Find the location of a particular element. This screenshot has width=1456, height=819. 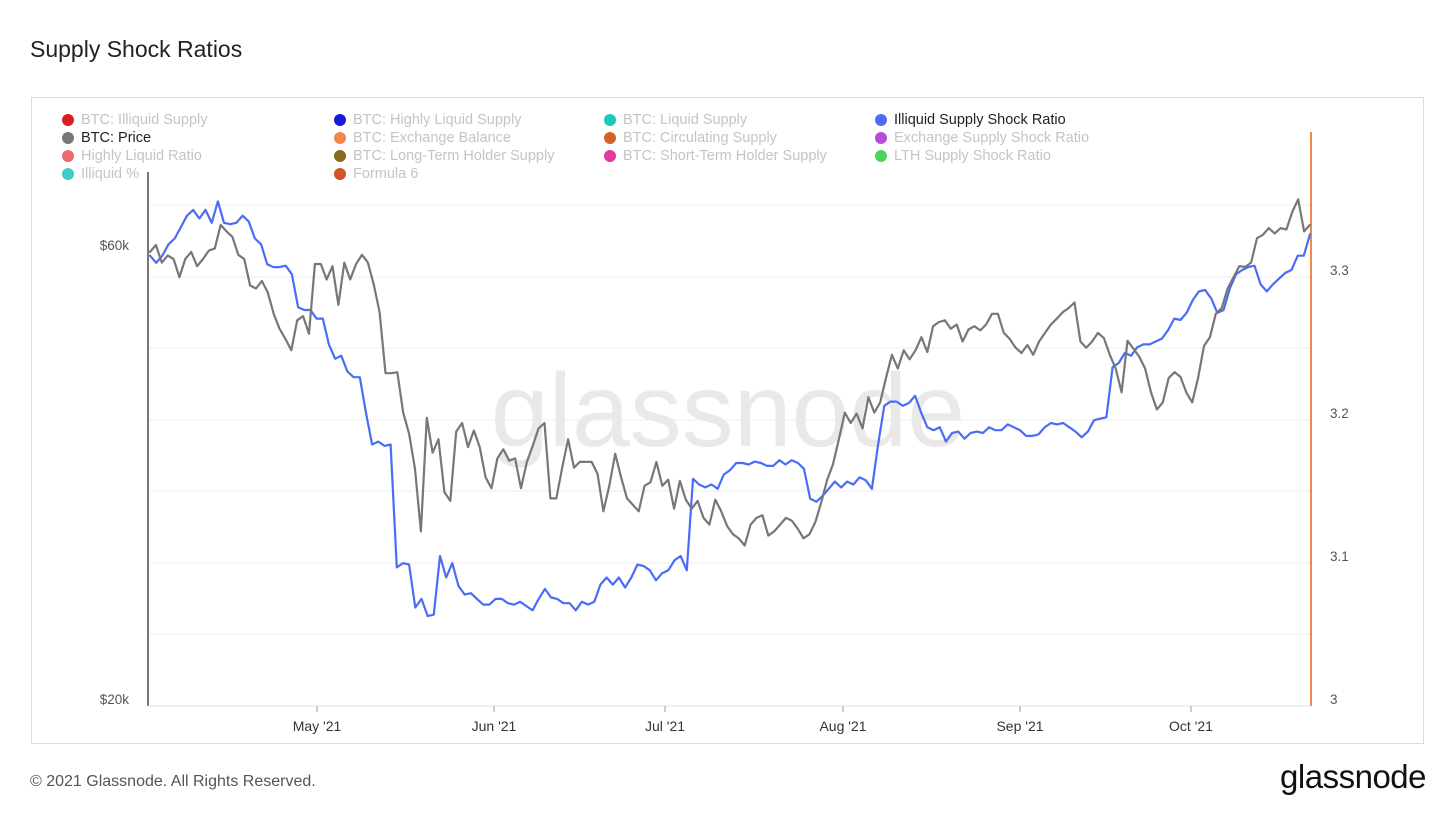

x-tick-label: May '21 is located at coordinates (317, 726).